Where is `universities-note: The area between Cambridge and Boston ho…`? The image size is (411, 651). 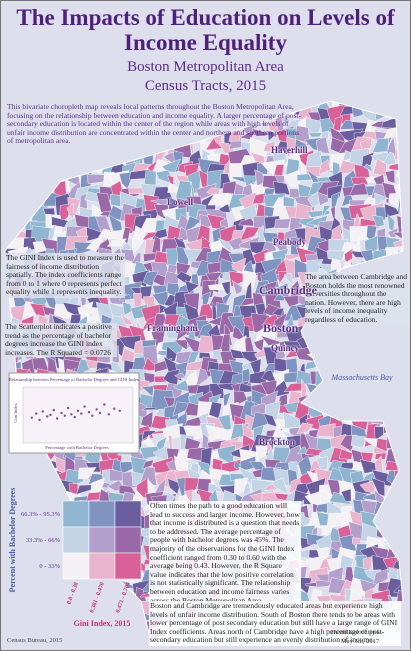 universities-note: The area between Cambridge and Boston ho… is located at coordinates (357, 298).